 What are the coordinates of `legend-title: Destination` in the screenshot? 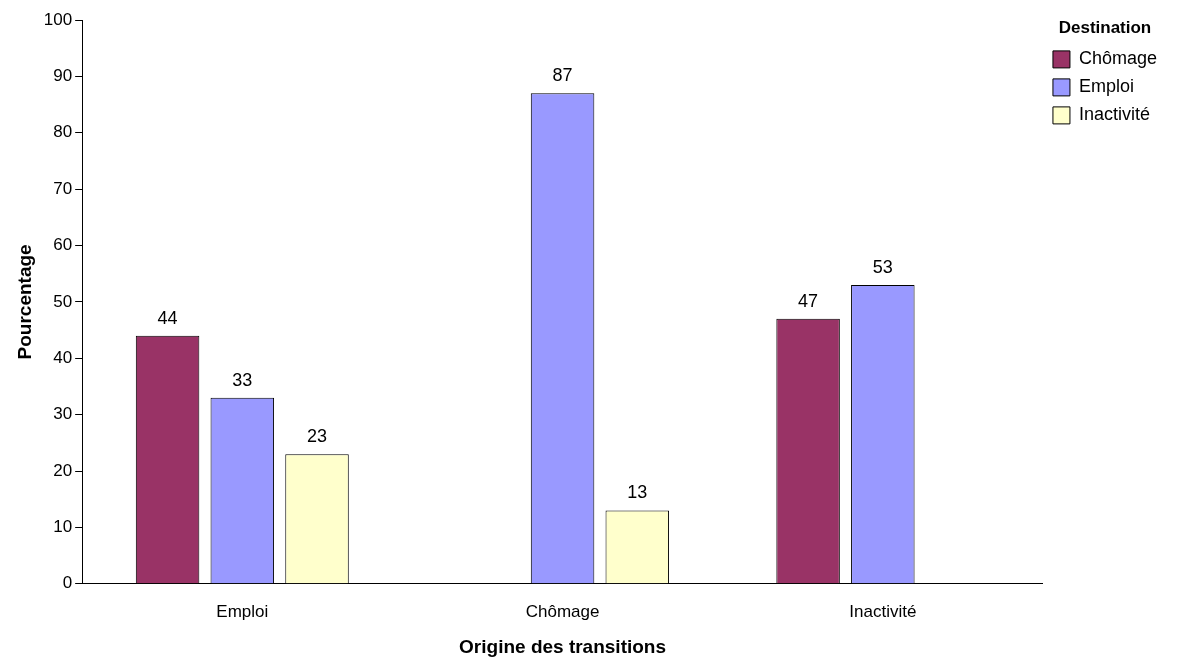 It's located at (1105, 28).